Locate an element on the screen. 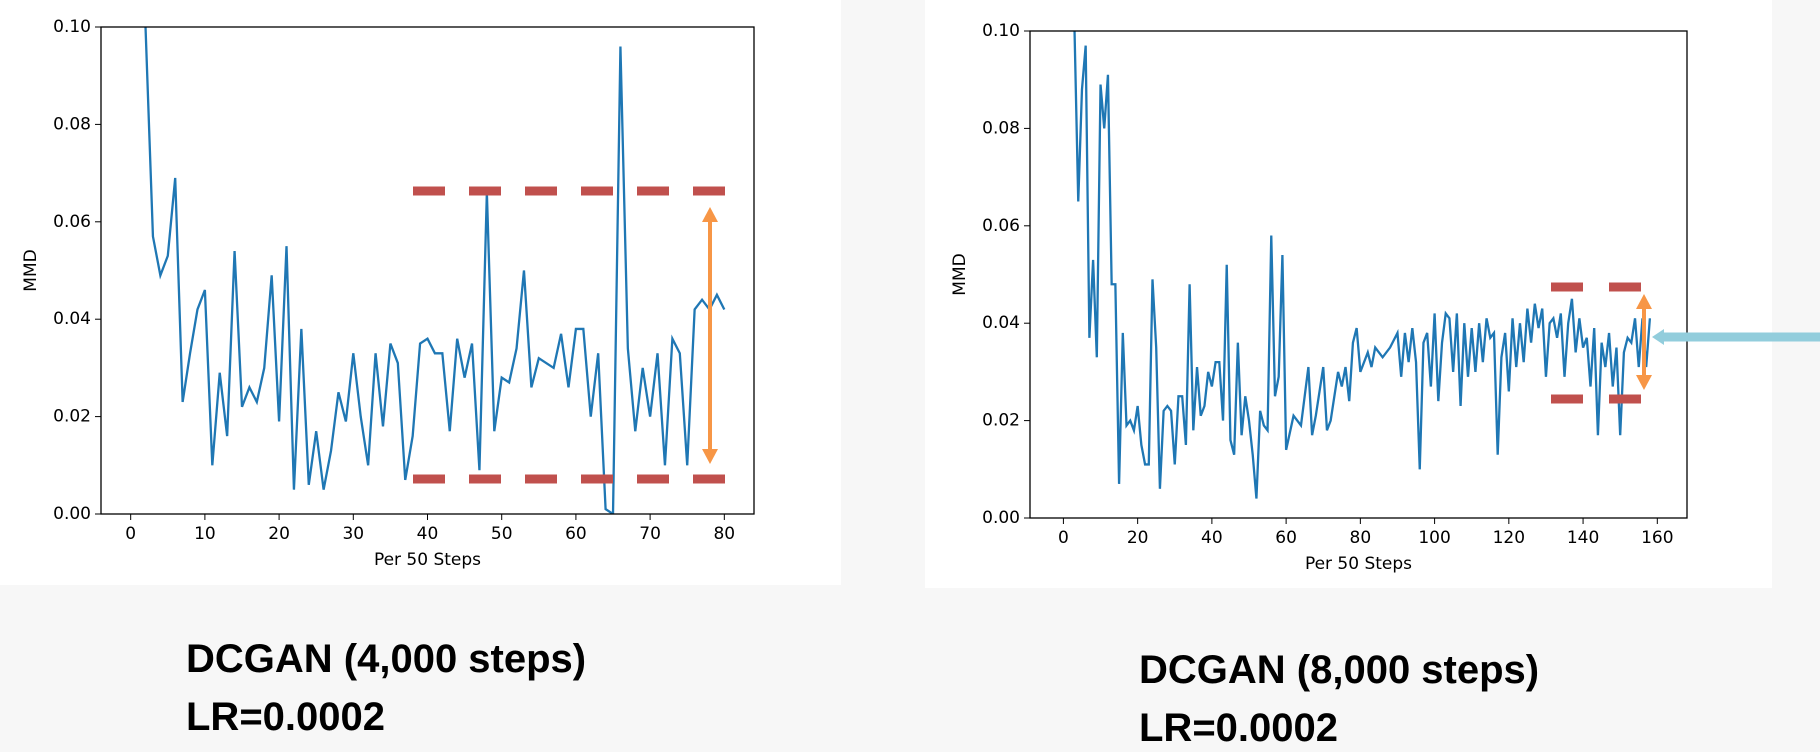 This screenshot has width=1820, height=752. x-tick-label: 100 is located at coordinates (1434, 538).